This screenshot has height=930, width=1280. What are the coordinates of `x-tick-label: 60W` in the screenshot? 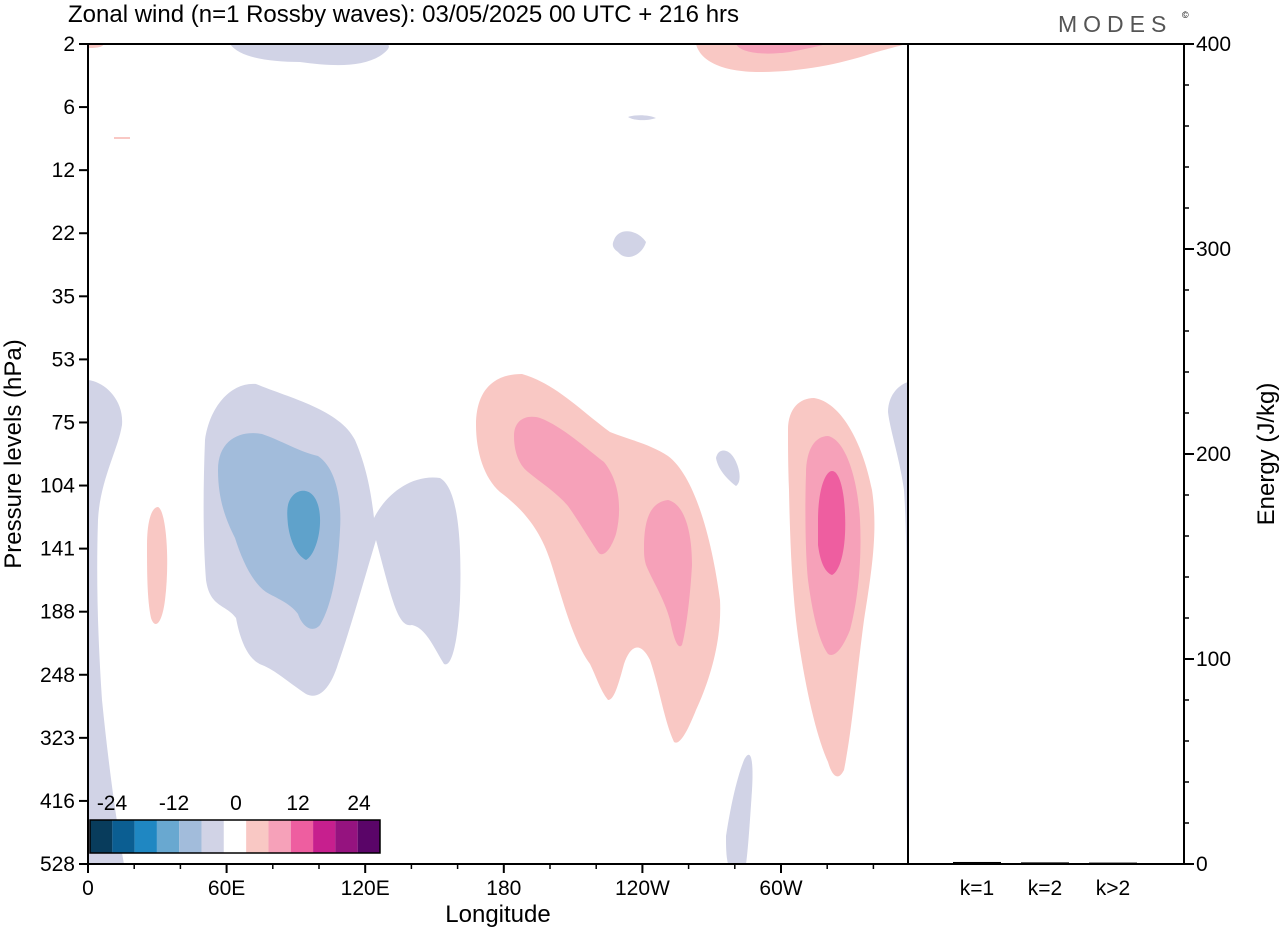 It's located at (780, 888).